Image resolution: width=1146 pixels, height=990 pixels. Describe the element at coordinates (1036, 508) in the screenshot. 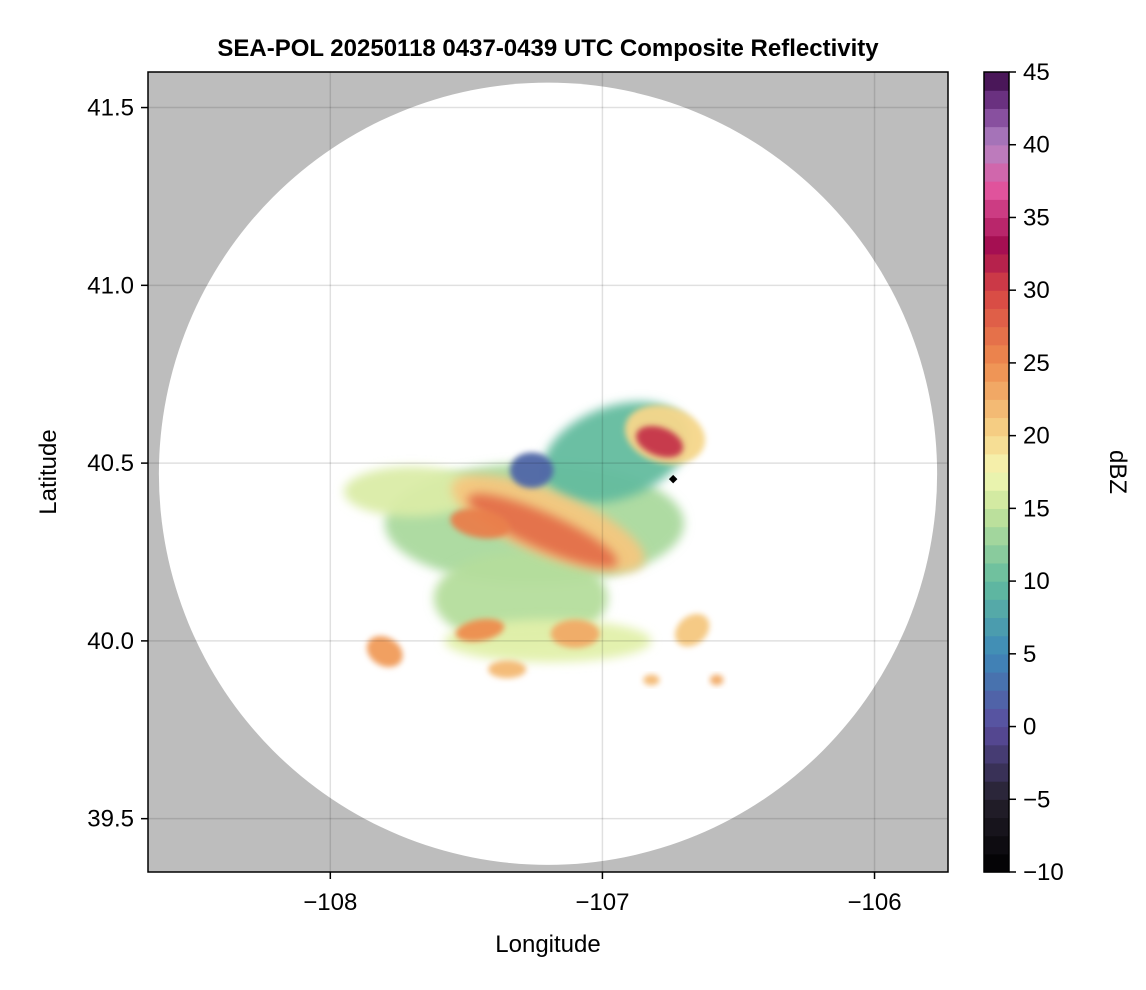

I see `colorbar-tick-label: 15` at that location.